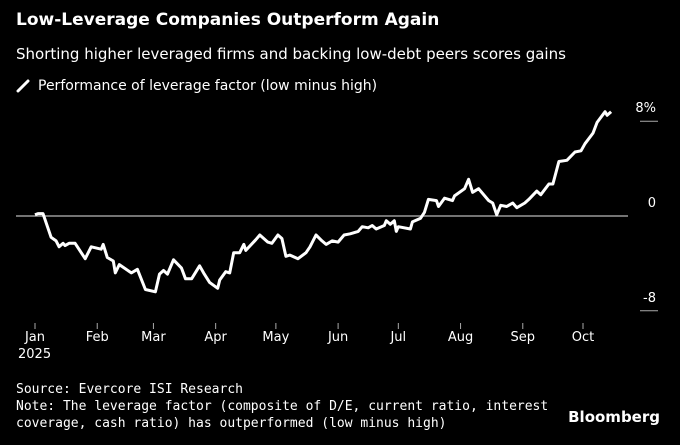 The width and height of the screenshot is (680, 445). I want to click on x-tick-label: Apr, so click(215, 337).